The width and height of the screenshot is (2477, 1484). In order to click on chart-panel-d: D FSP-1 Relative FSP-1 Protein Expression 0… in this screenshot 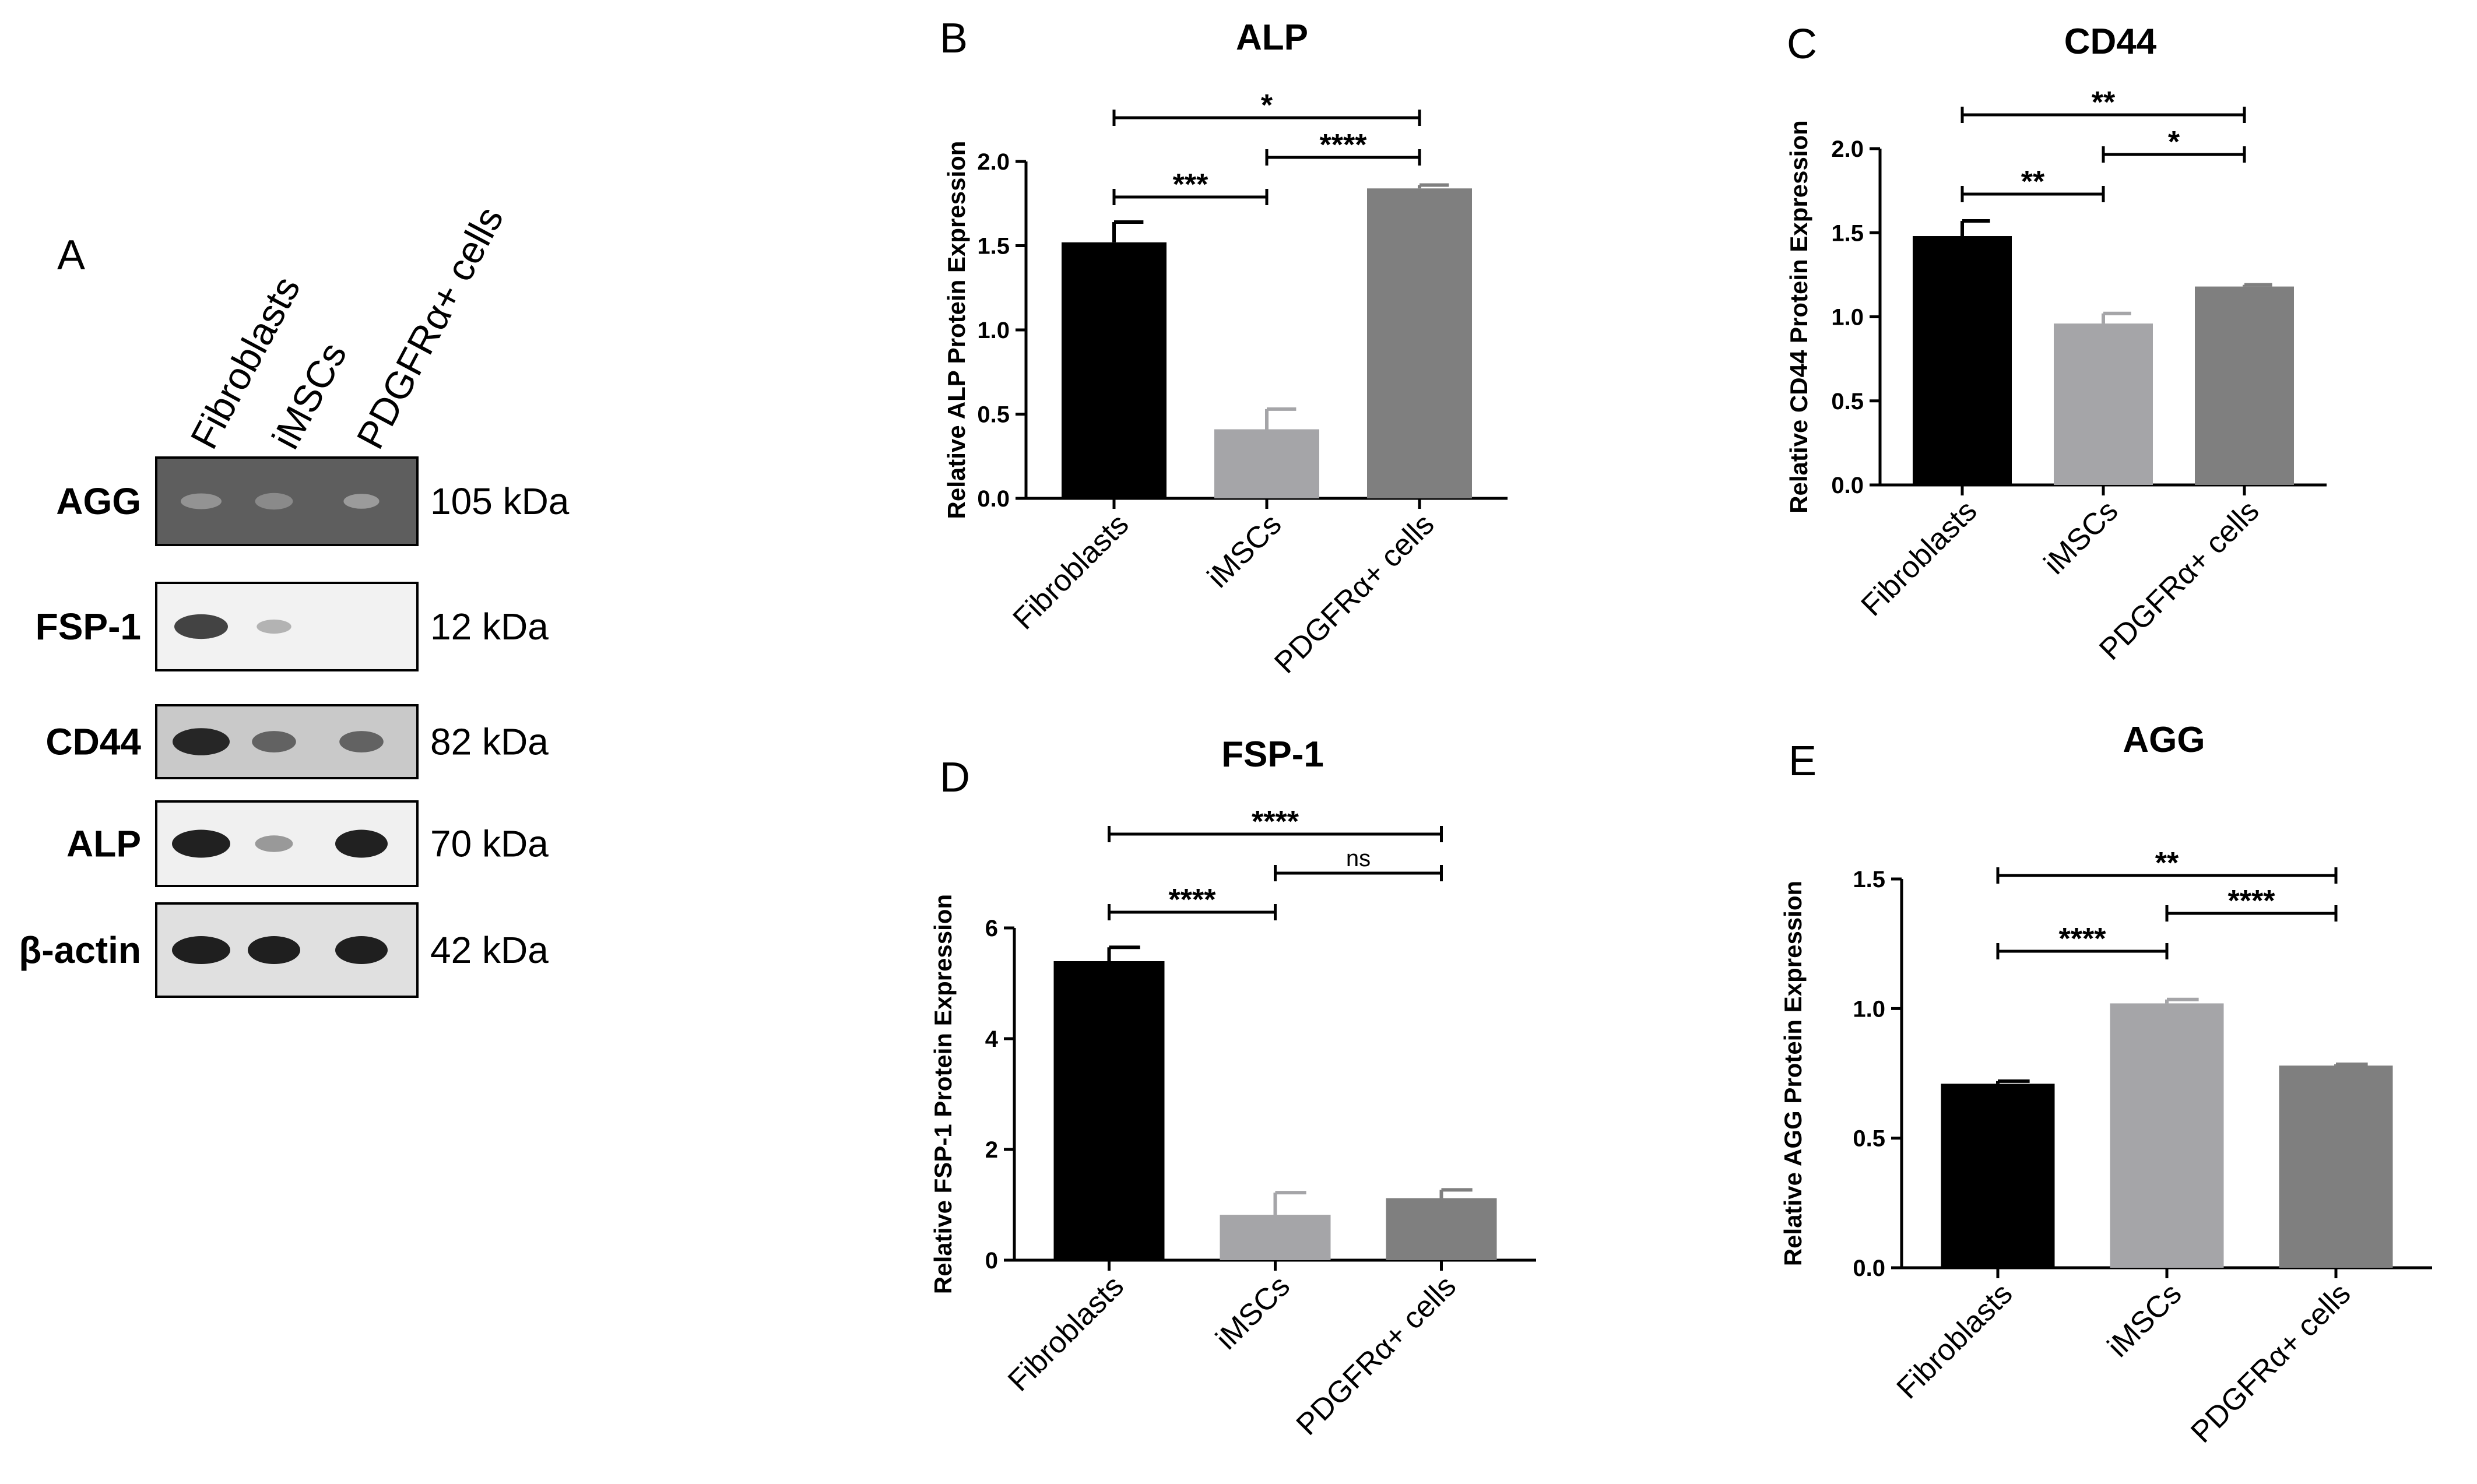, I will do `click(1232, 1088)`.